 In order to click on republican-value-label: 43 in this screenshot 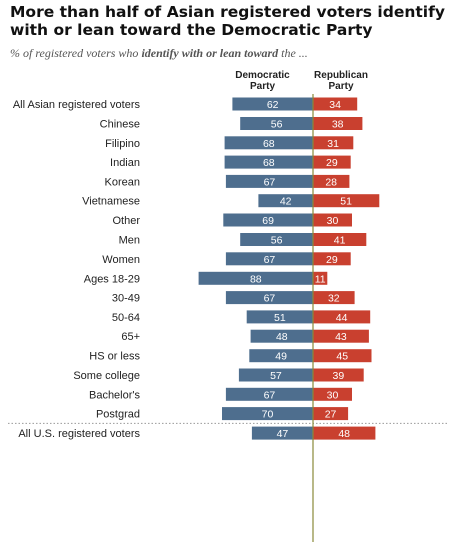, I will do `click(341, 337)`.